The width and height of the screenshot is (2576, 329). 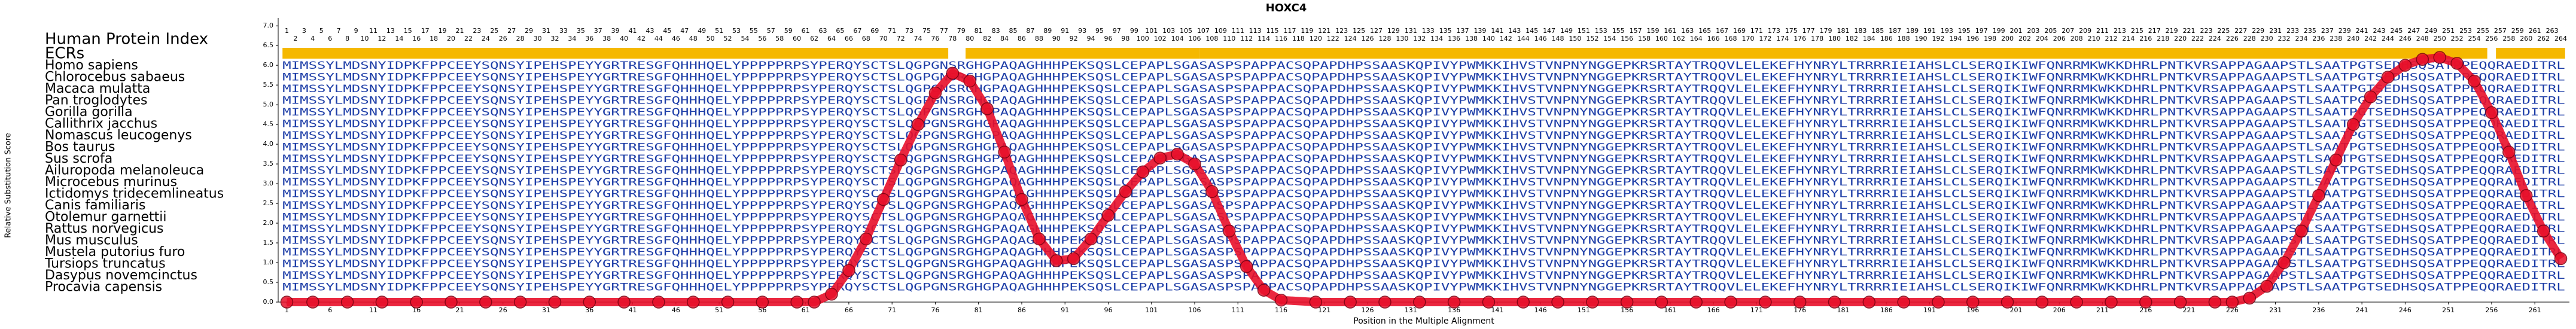 I want to click on index-number: 48, so click(x=693, y=38).